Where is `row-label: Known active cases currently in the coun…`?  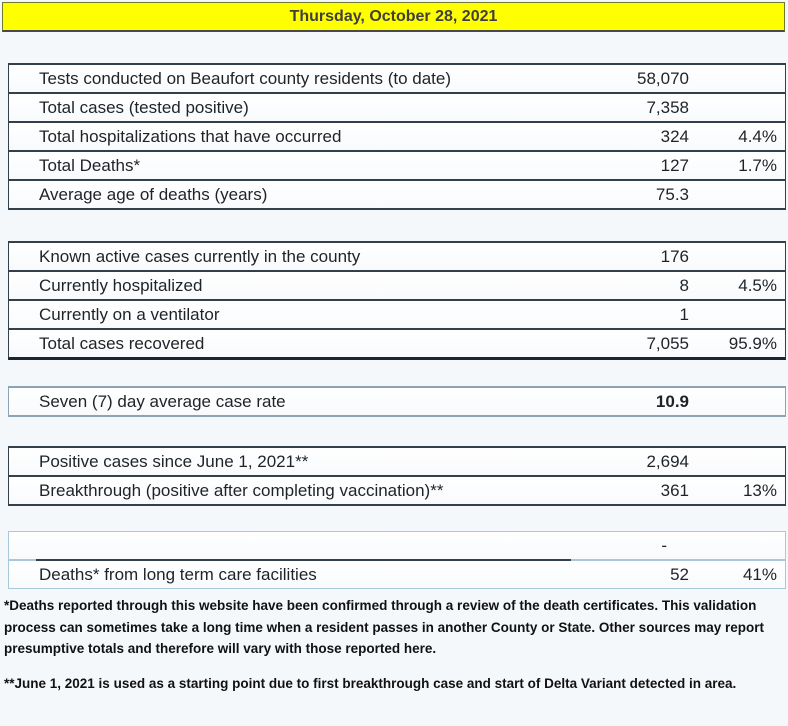 row-label: Known active cases currently in the coun… is located at coordinates (200, 256).